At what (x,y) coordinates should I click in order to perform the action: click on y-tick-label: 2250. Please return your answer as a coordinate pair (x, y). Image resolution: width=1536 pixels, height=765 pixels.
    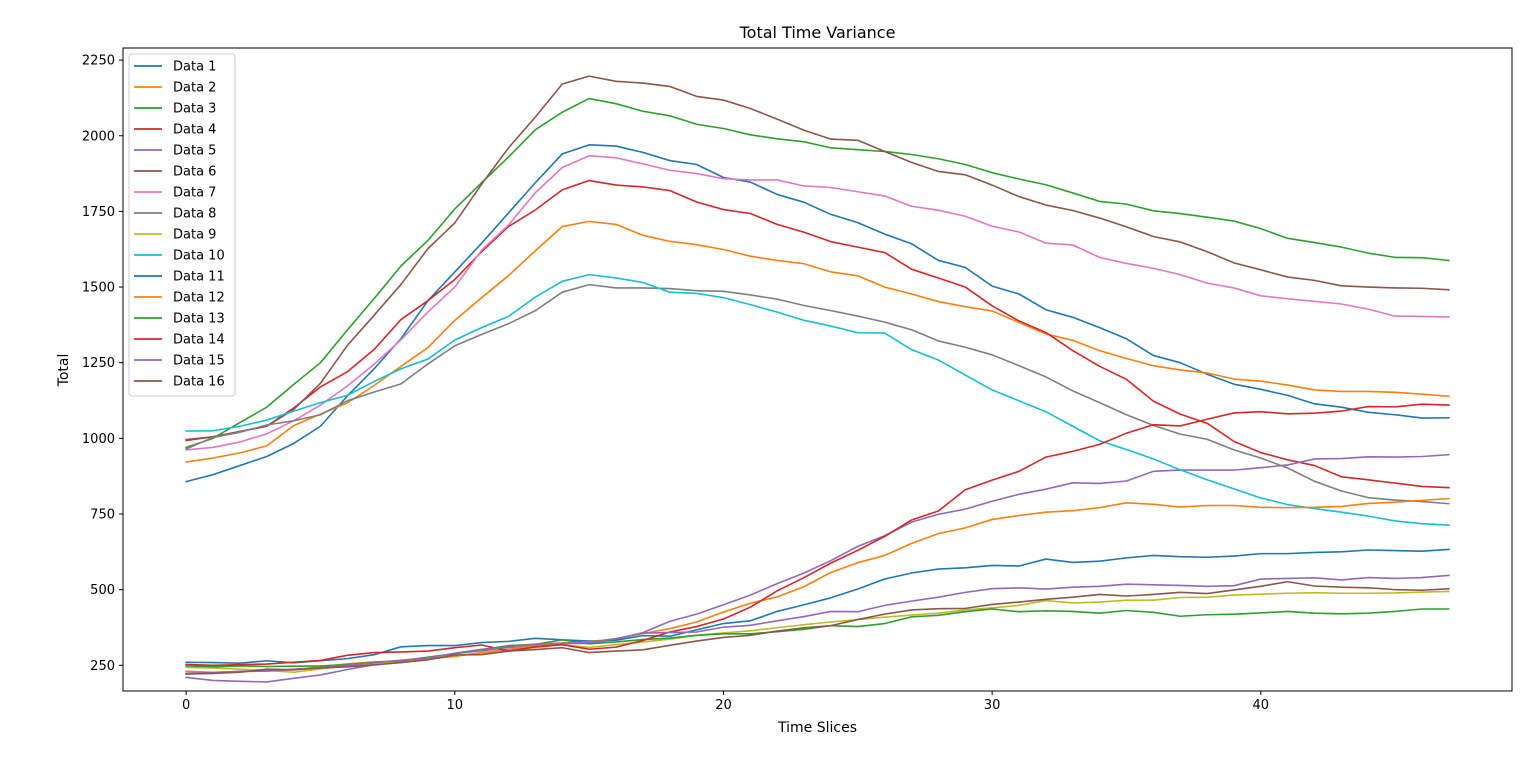
    Looking at the image, I should click on (98, 61).